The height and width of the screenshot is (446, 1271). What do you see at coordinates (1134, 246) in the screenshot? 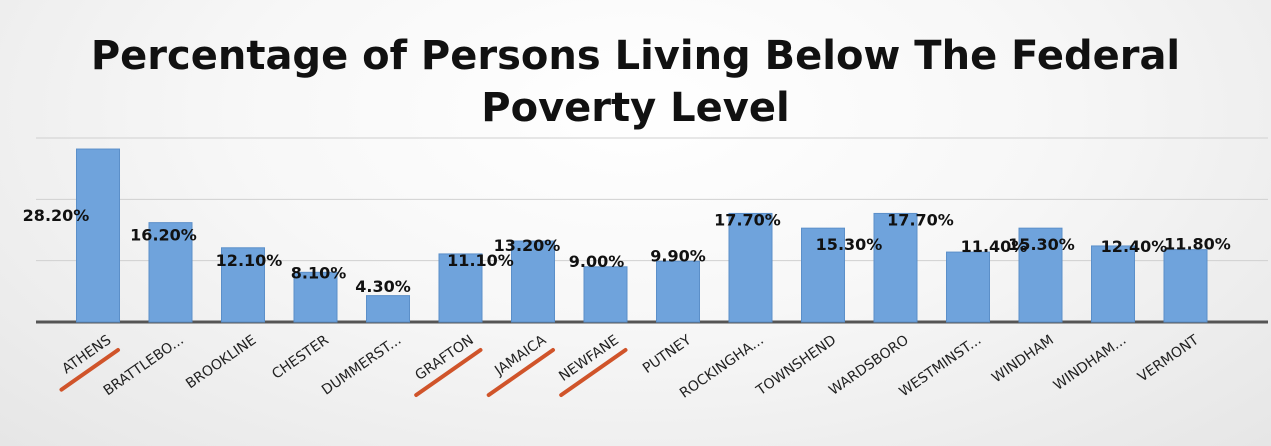
I see `data-label: 12.40%` at bounding box center [1134, 246].